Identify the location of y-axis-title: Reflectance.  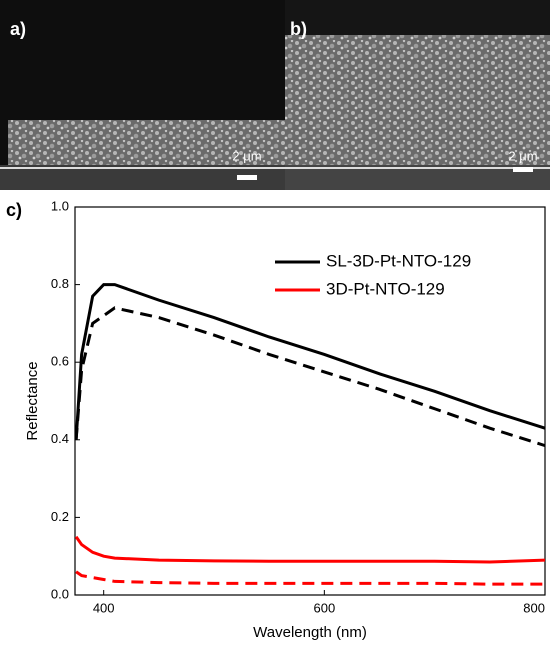
(32, 400).